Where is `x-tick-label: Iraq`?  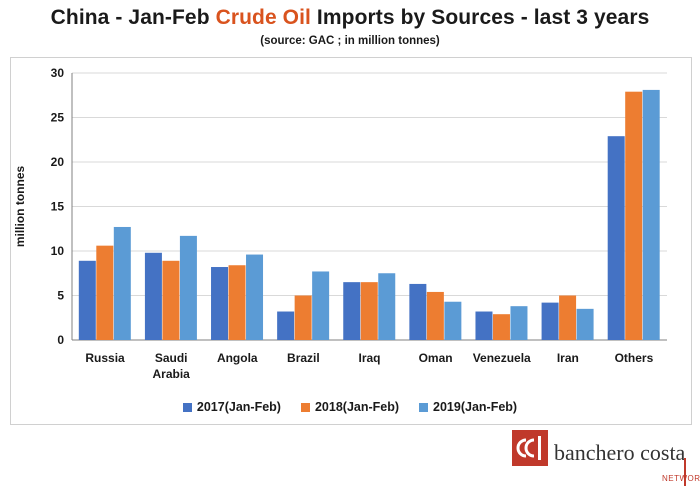 x-tick-label: Iraq is located at coordinates (369, 358).